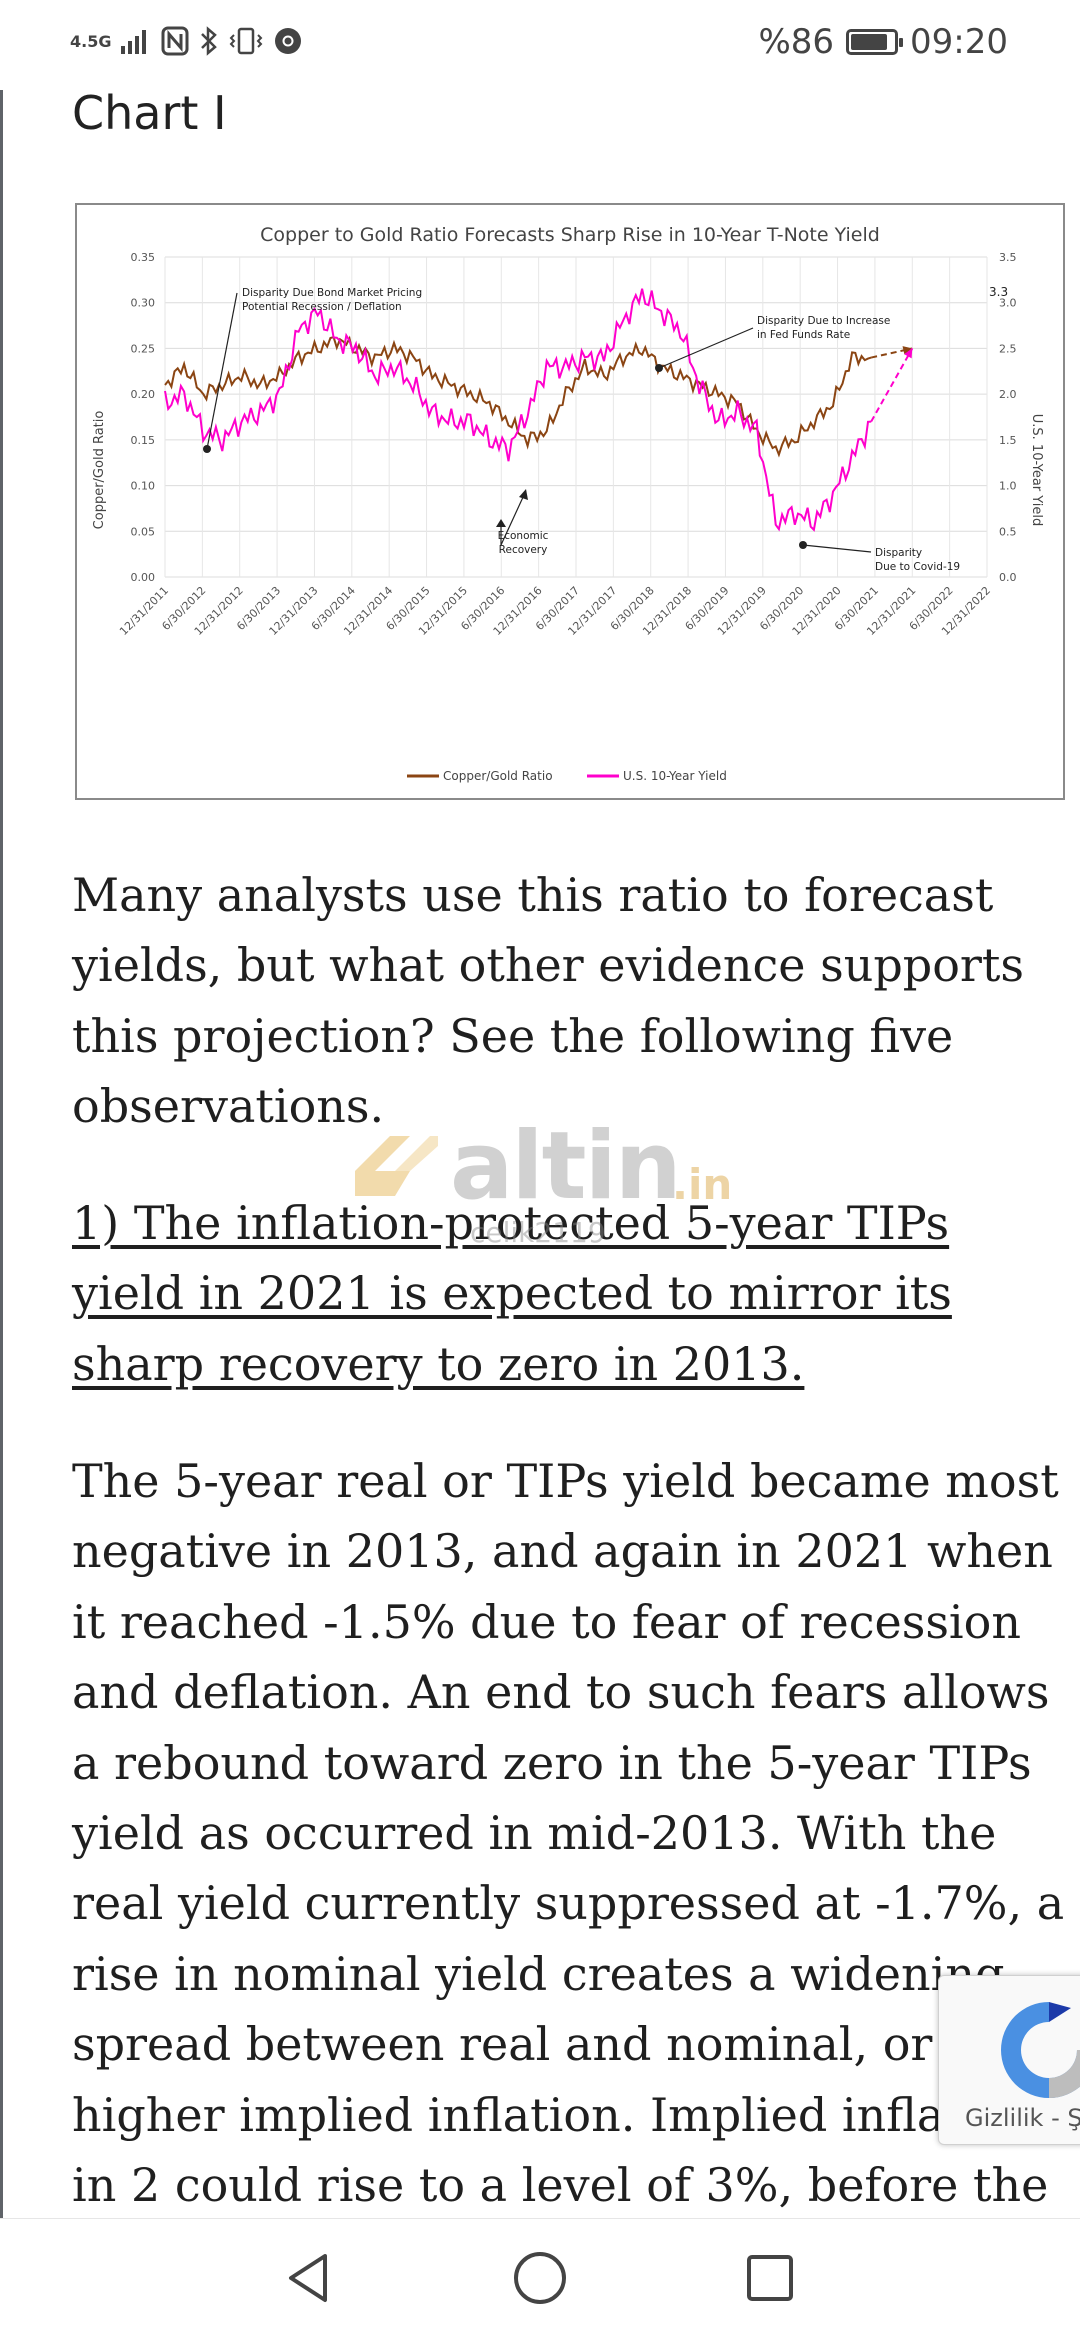 This screenshot has height=2341, width=1080. What do you see at coordinates (143, 257) in the screenshot?
I see `y-tick-label: 0.35` at bounding box center [143, 257].